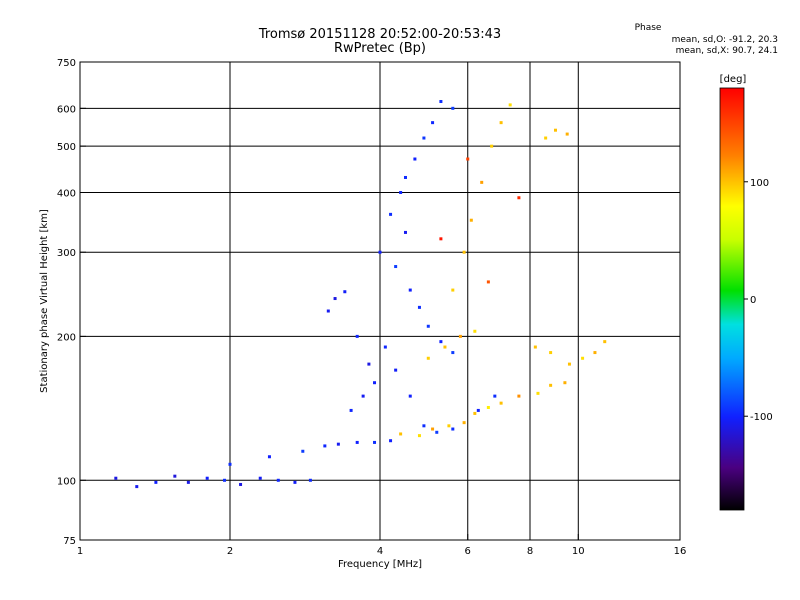  I want to click on y-tick-label: 750, so click(66, 63).